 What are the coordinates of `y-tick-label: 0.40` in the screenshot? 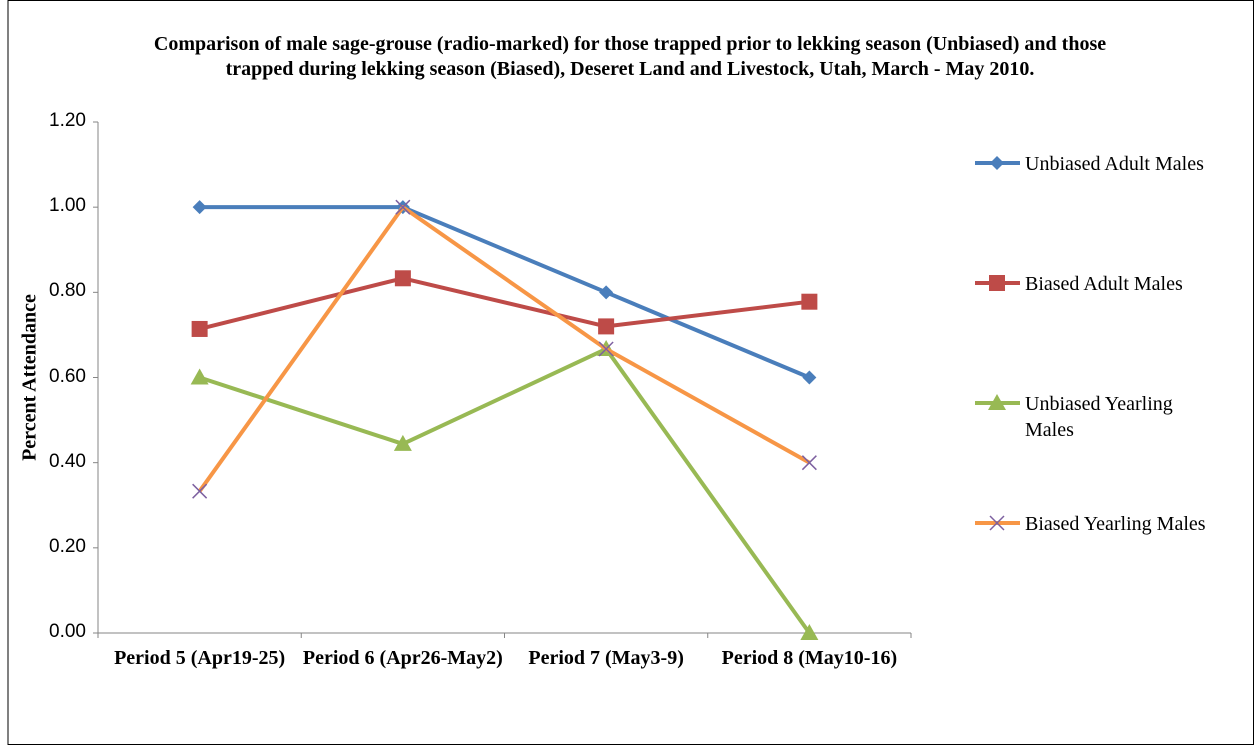 It's located at (67, 461).